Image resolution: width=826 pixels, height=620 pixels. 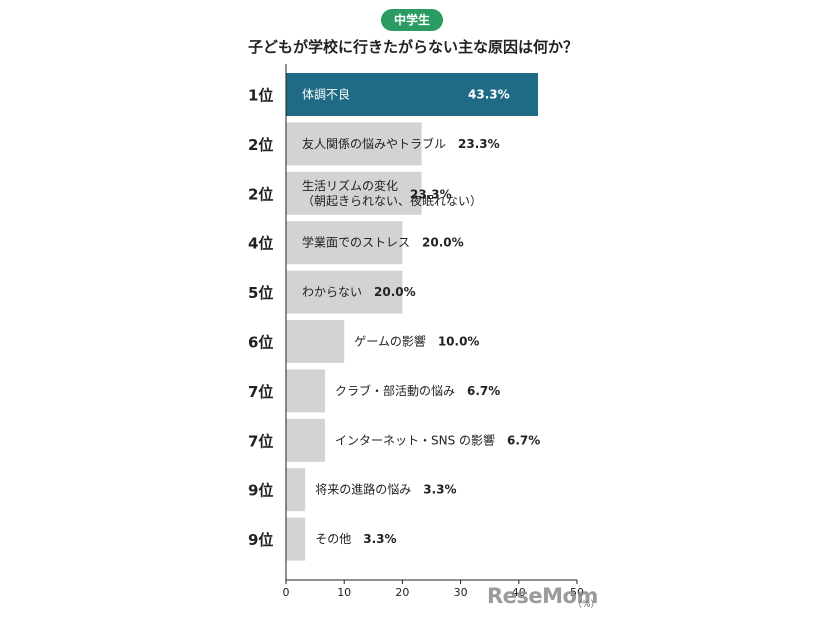 What do you see at coordinates (260, 96) in the screenshot?
I see `rank-label: 1位` at bounding box center [260, 96].